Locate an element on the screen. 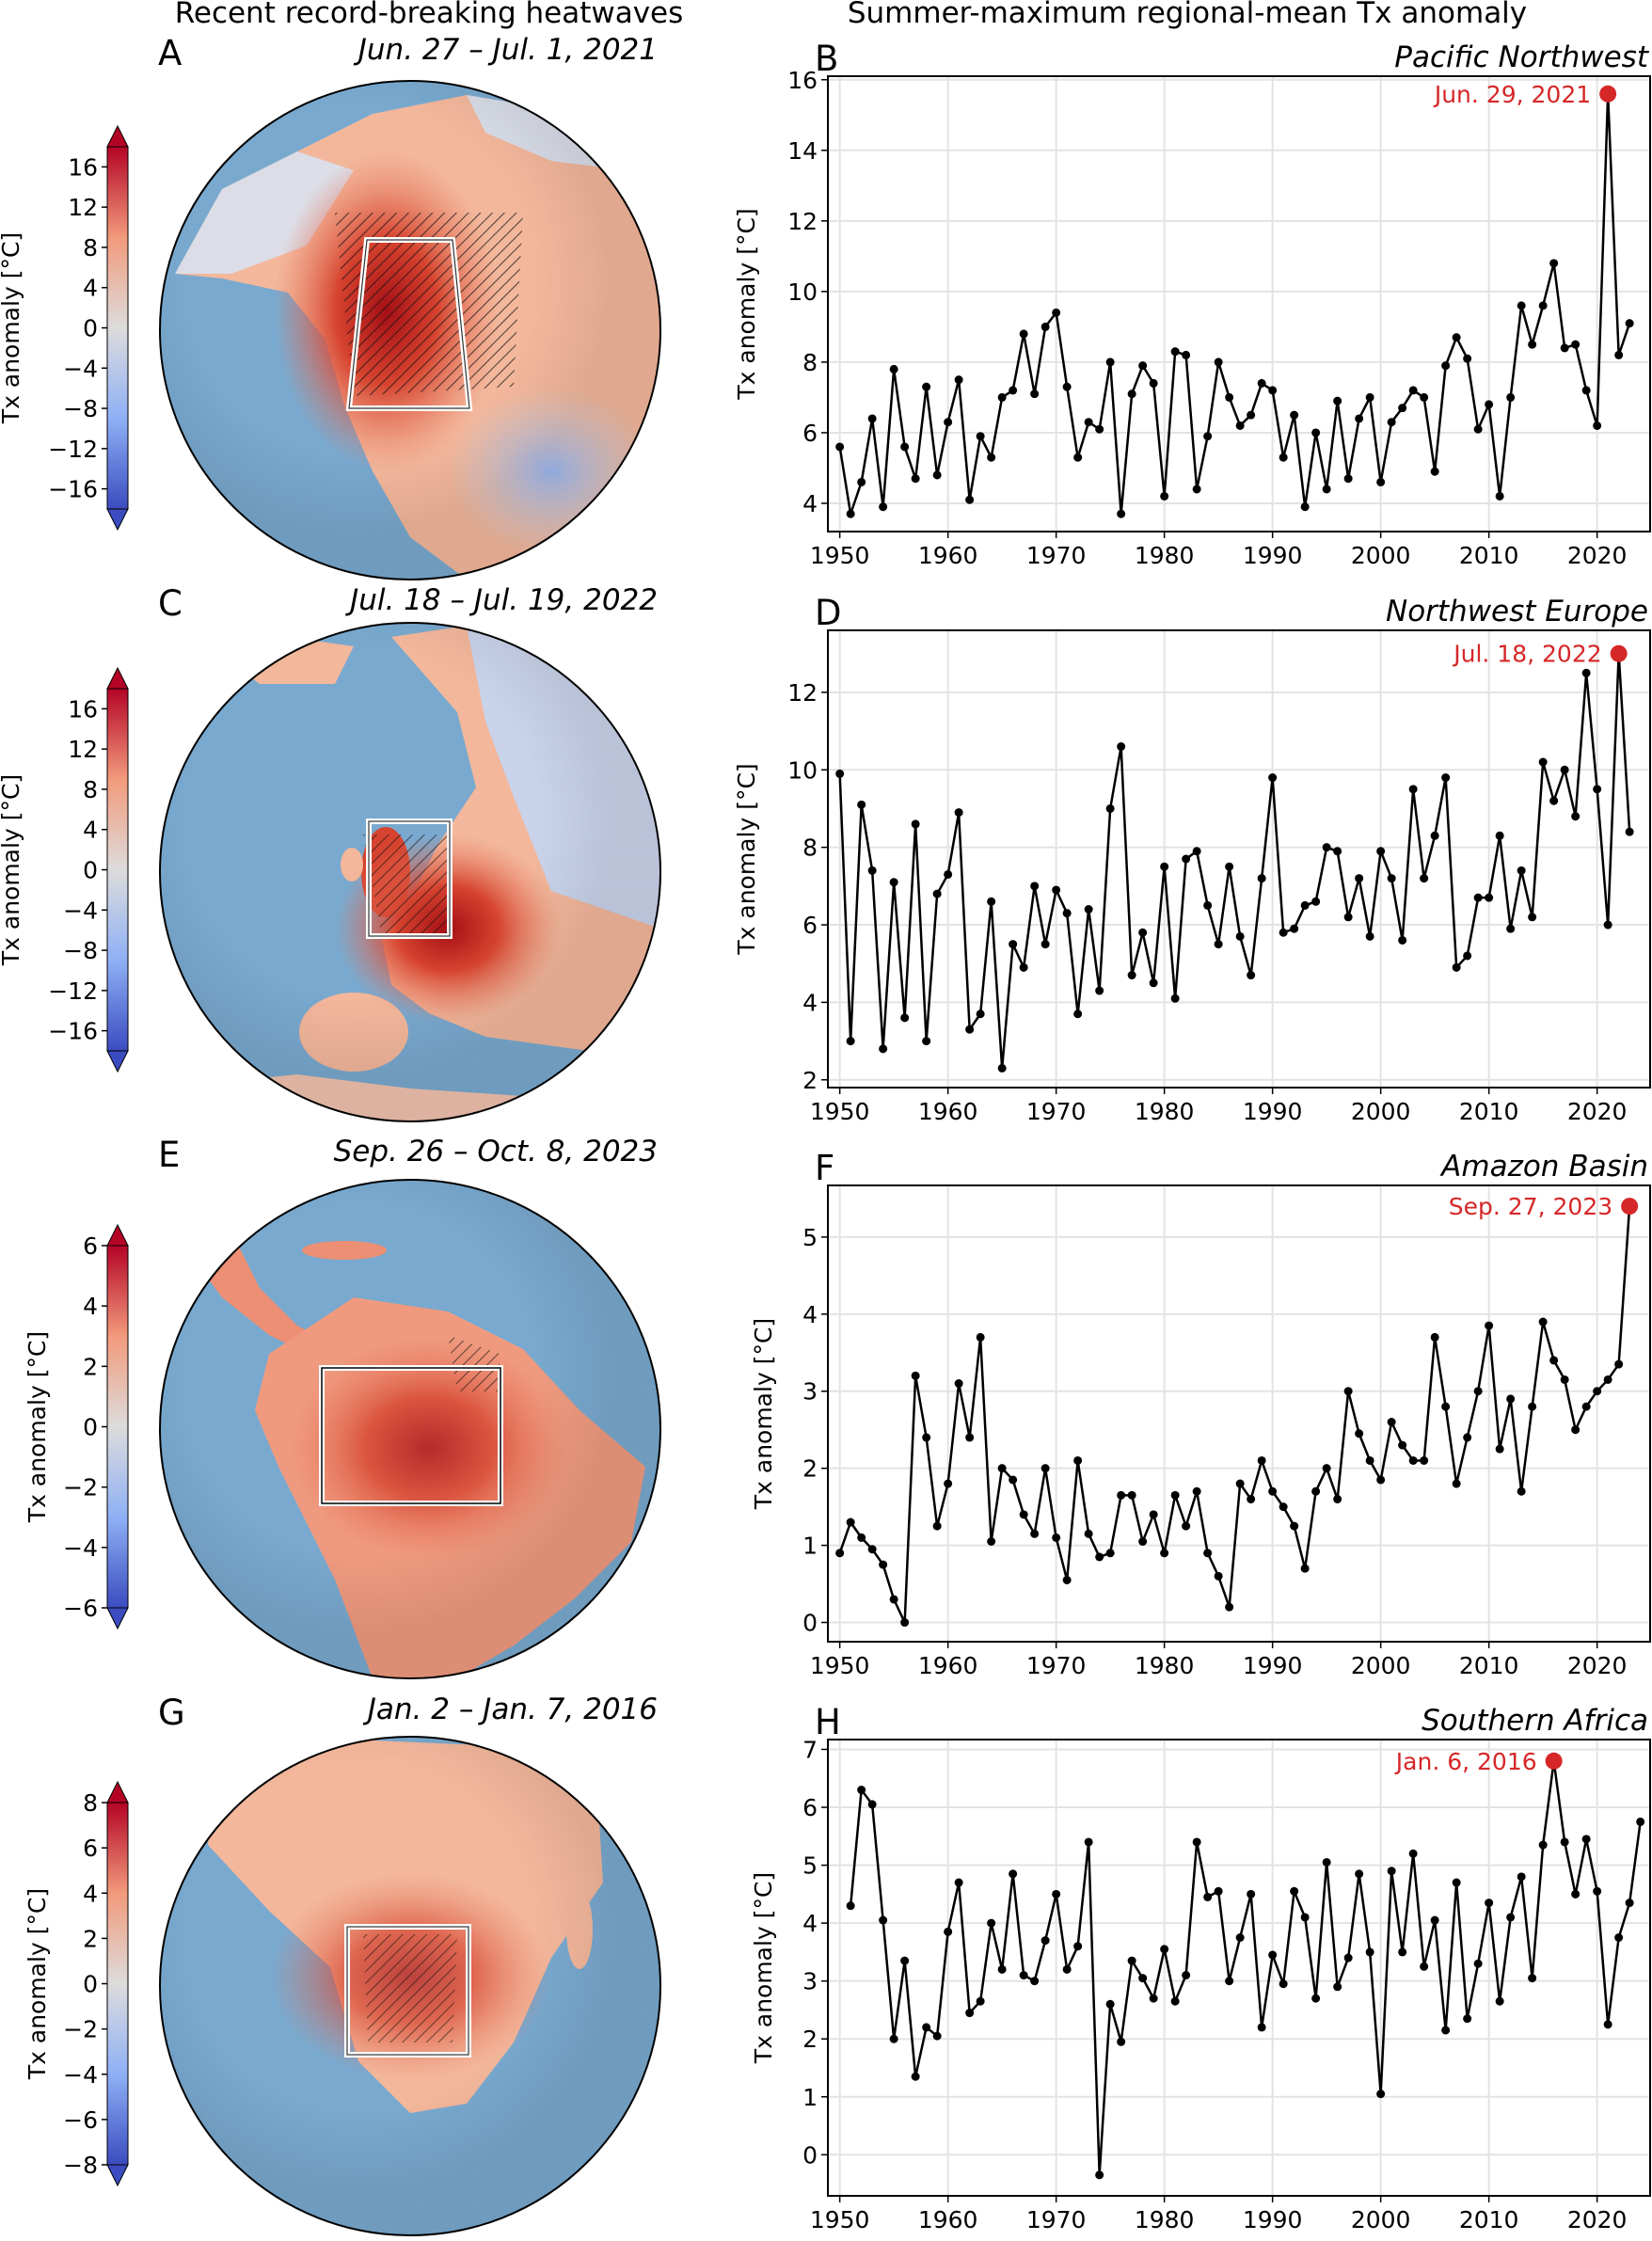 This screenshot has width=1652, height=2241. panel-letter-e: E is located at coordinates (169, 1155).